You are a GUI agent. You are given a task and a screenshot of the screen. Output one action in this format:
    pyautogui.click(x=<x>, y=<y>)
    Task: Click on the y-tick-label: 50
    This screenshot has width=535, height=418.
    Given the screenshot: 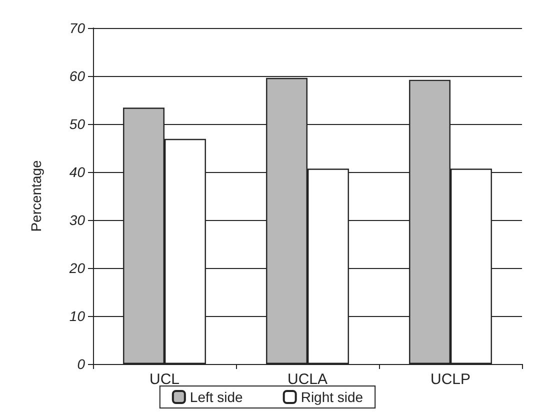 What is the action you would take?
    pyautogui.click(x=77, y=124)
    